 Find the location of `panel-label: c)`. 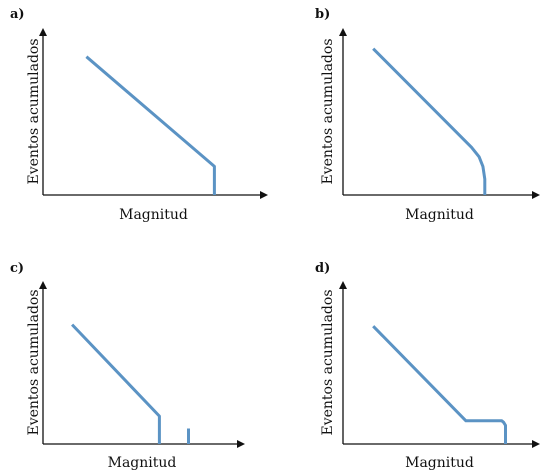

panel-label: c) is located at coordinates (17, 268).